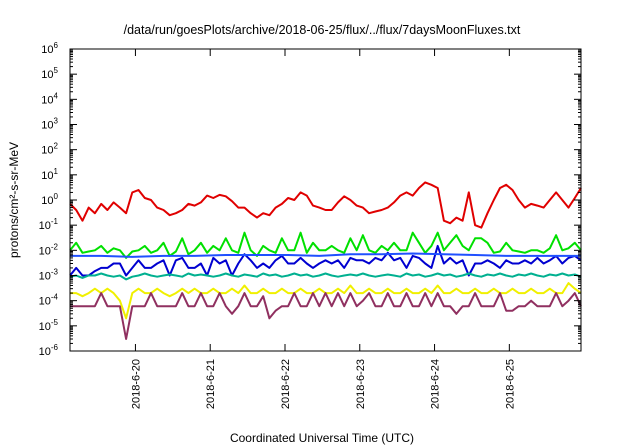  What do you see at coordinates (49, 199) in the screenshot?
I see `y-tick-label: 10⁰` at bounding box center [49, 199].